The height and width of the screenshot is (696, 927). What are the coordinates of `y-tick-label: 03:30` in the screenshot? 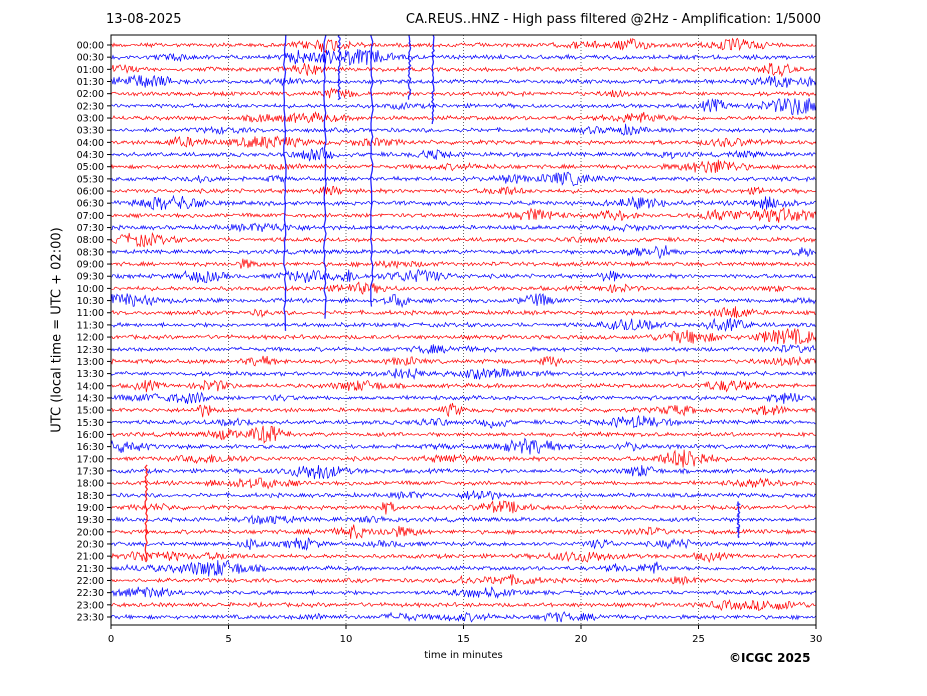 It's located at (90, 131).